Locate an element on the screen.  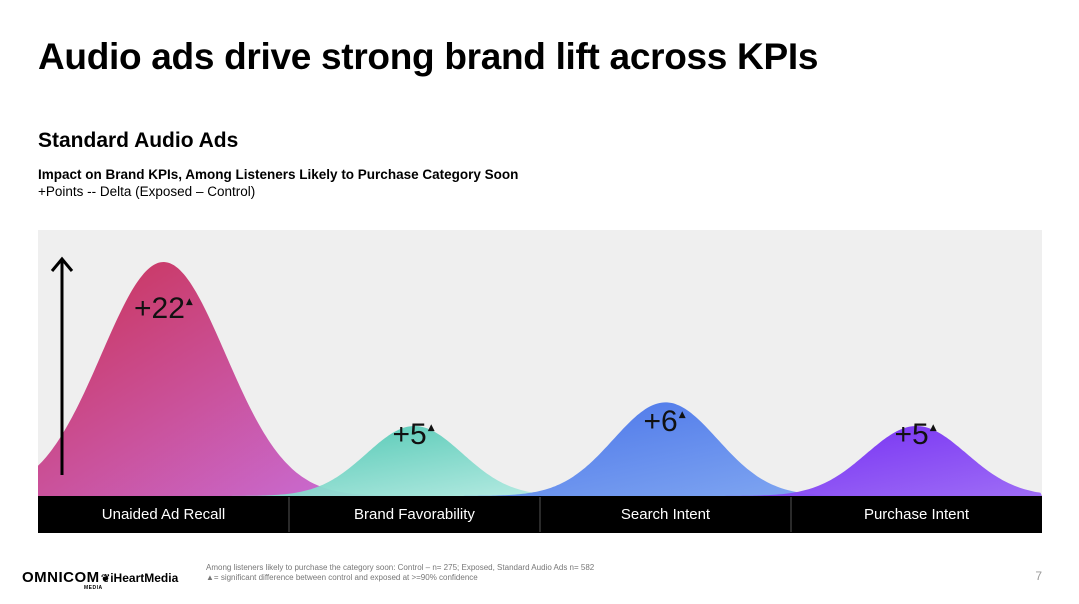
iheartmedia-logo: ❦iHeartMedia is located at coordinates (139, 578).